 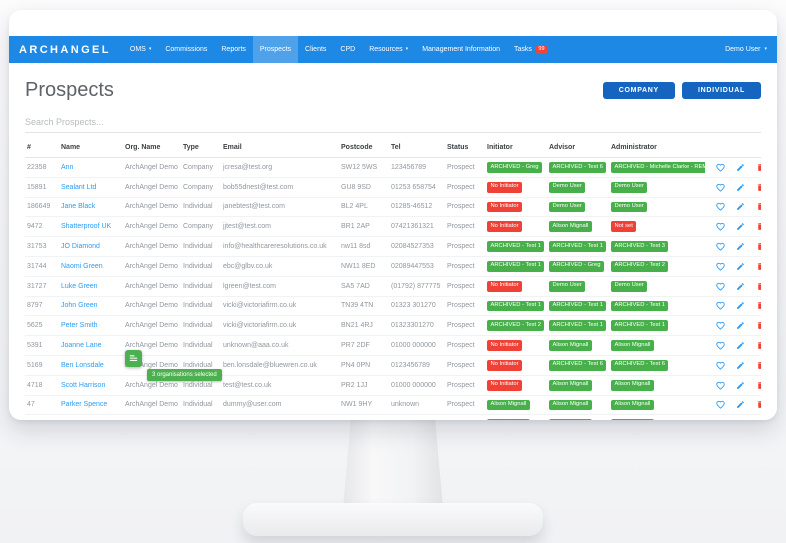 I want to click on administrator-badge: ARCHIVED - Test 1, so click(x=640, y=326).